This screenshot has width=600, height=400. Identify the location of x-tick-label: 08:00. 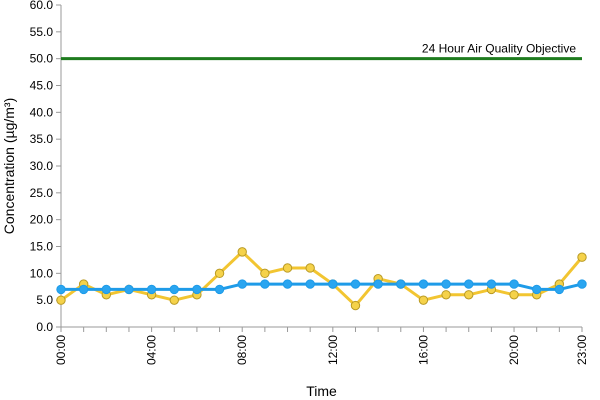
(242, 350).